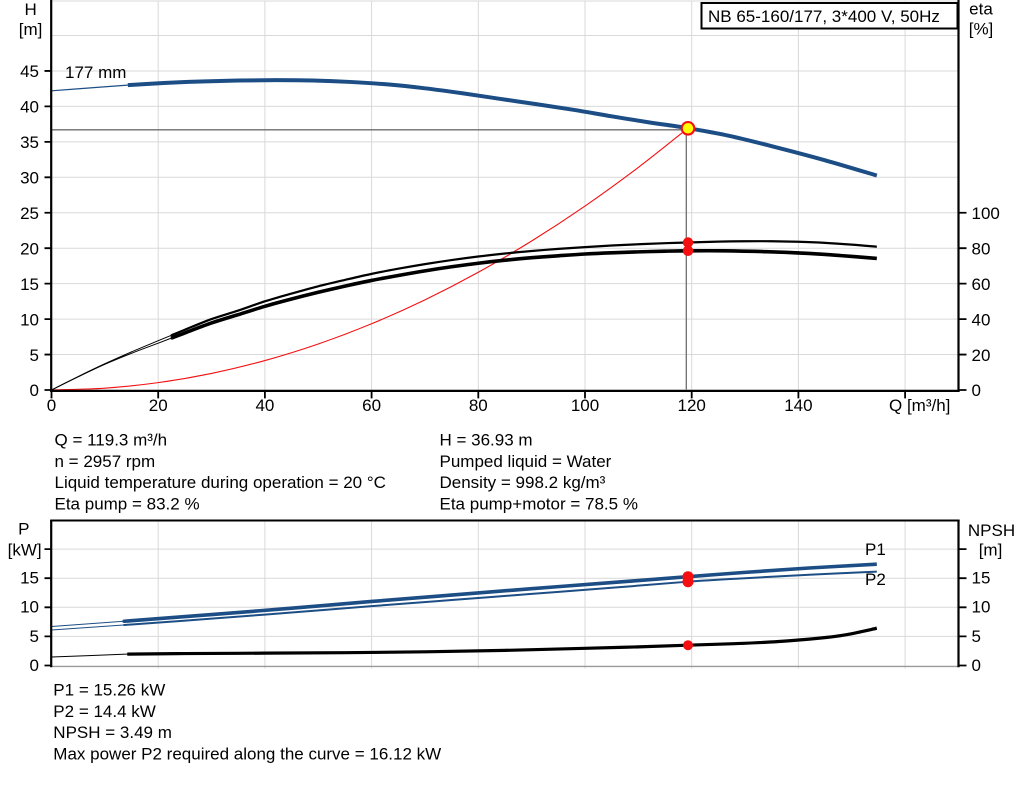  What do you see at coordinates (112, 732) in the screenshot?
I see `svg-text: NPSH = 3.49 m` at bounding box center [112, 732].